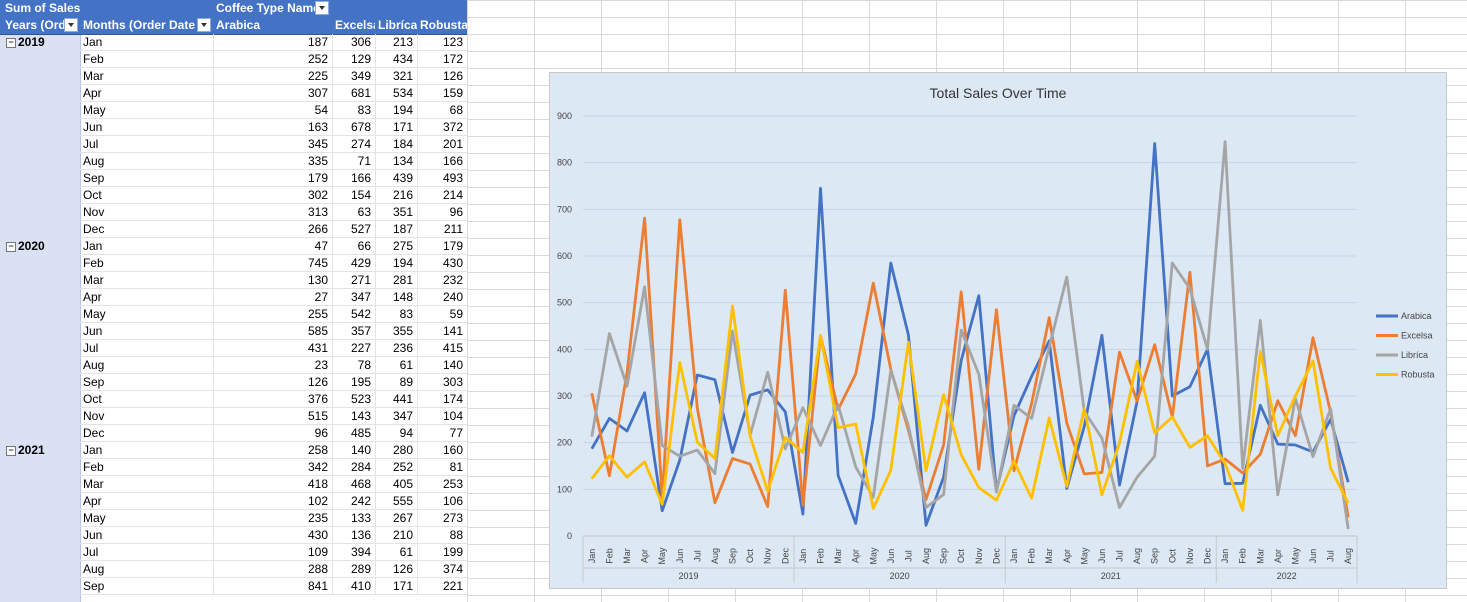 This screenshot has width=1467, height=602. What do you see at coordinates (396, 161) in the screenshot?
I see `value-cell-librica: 134` at bounding box center [396, 161].